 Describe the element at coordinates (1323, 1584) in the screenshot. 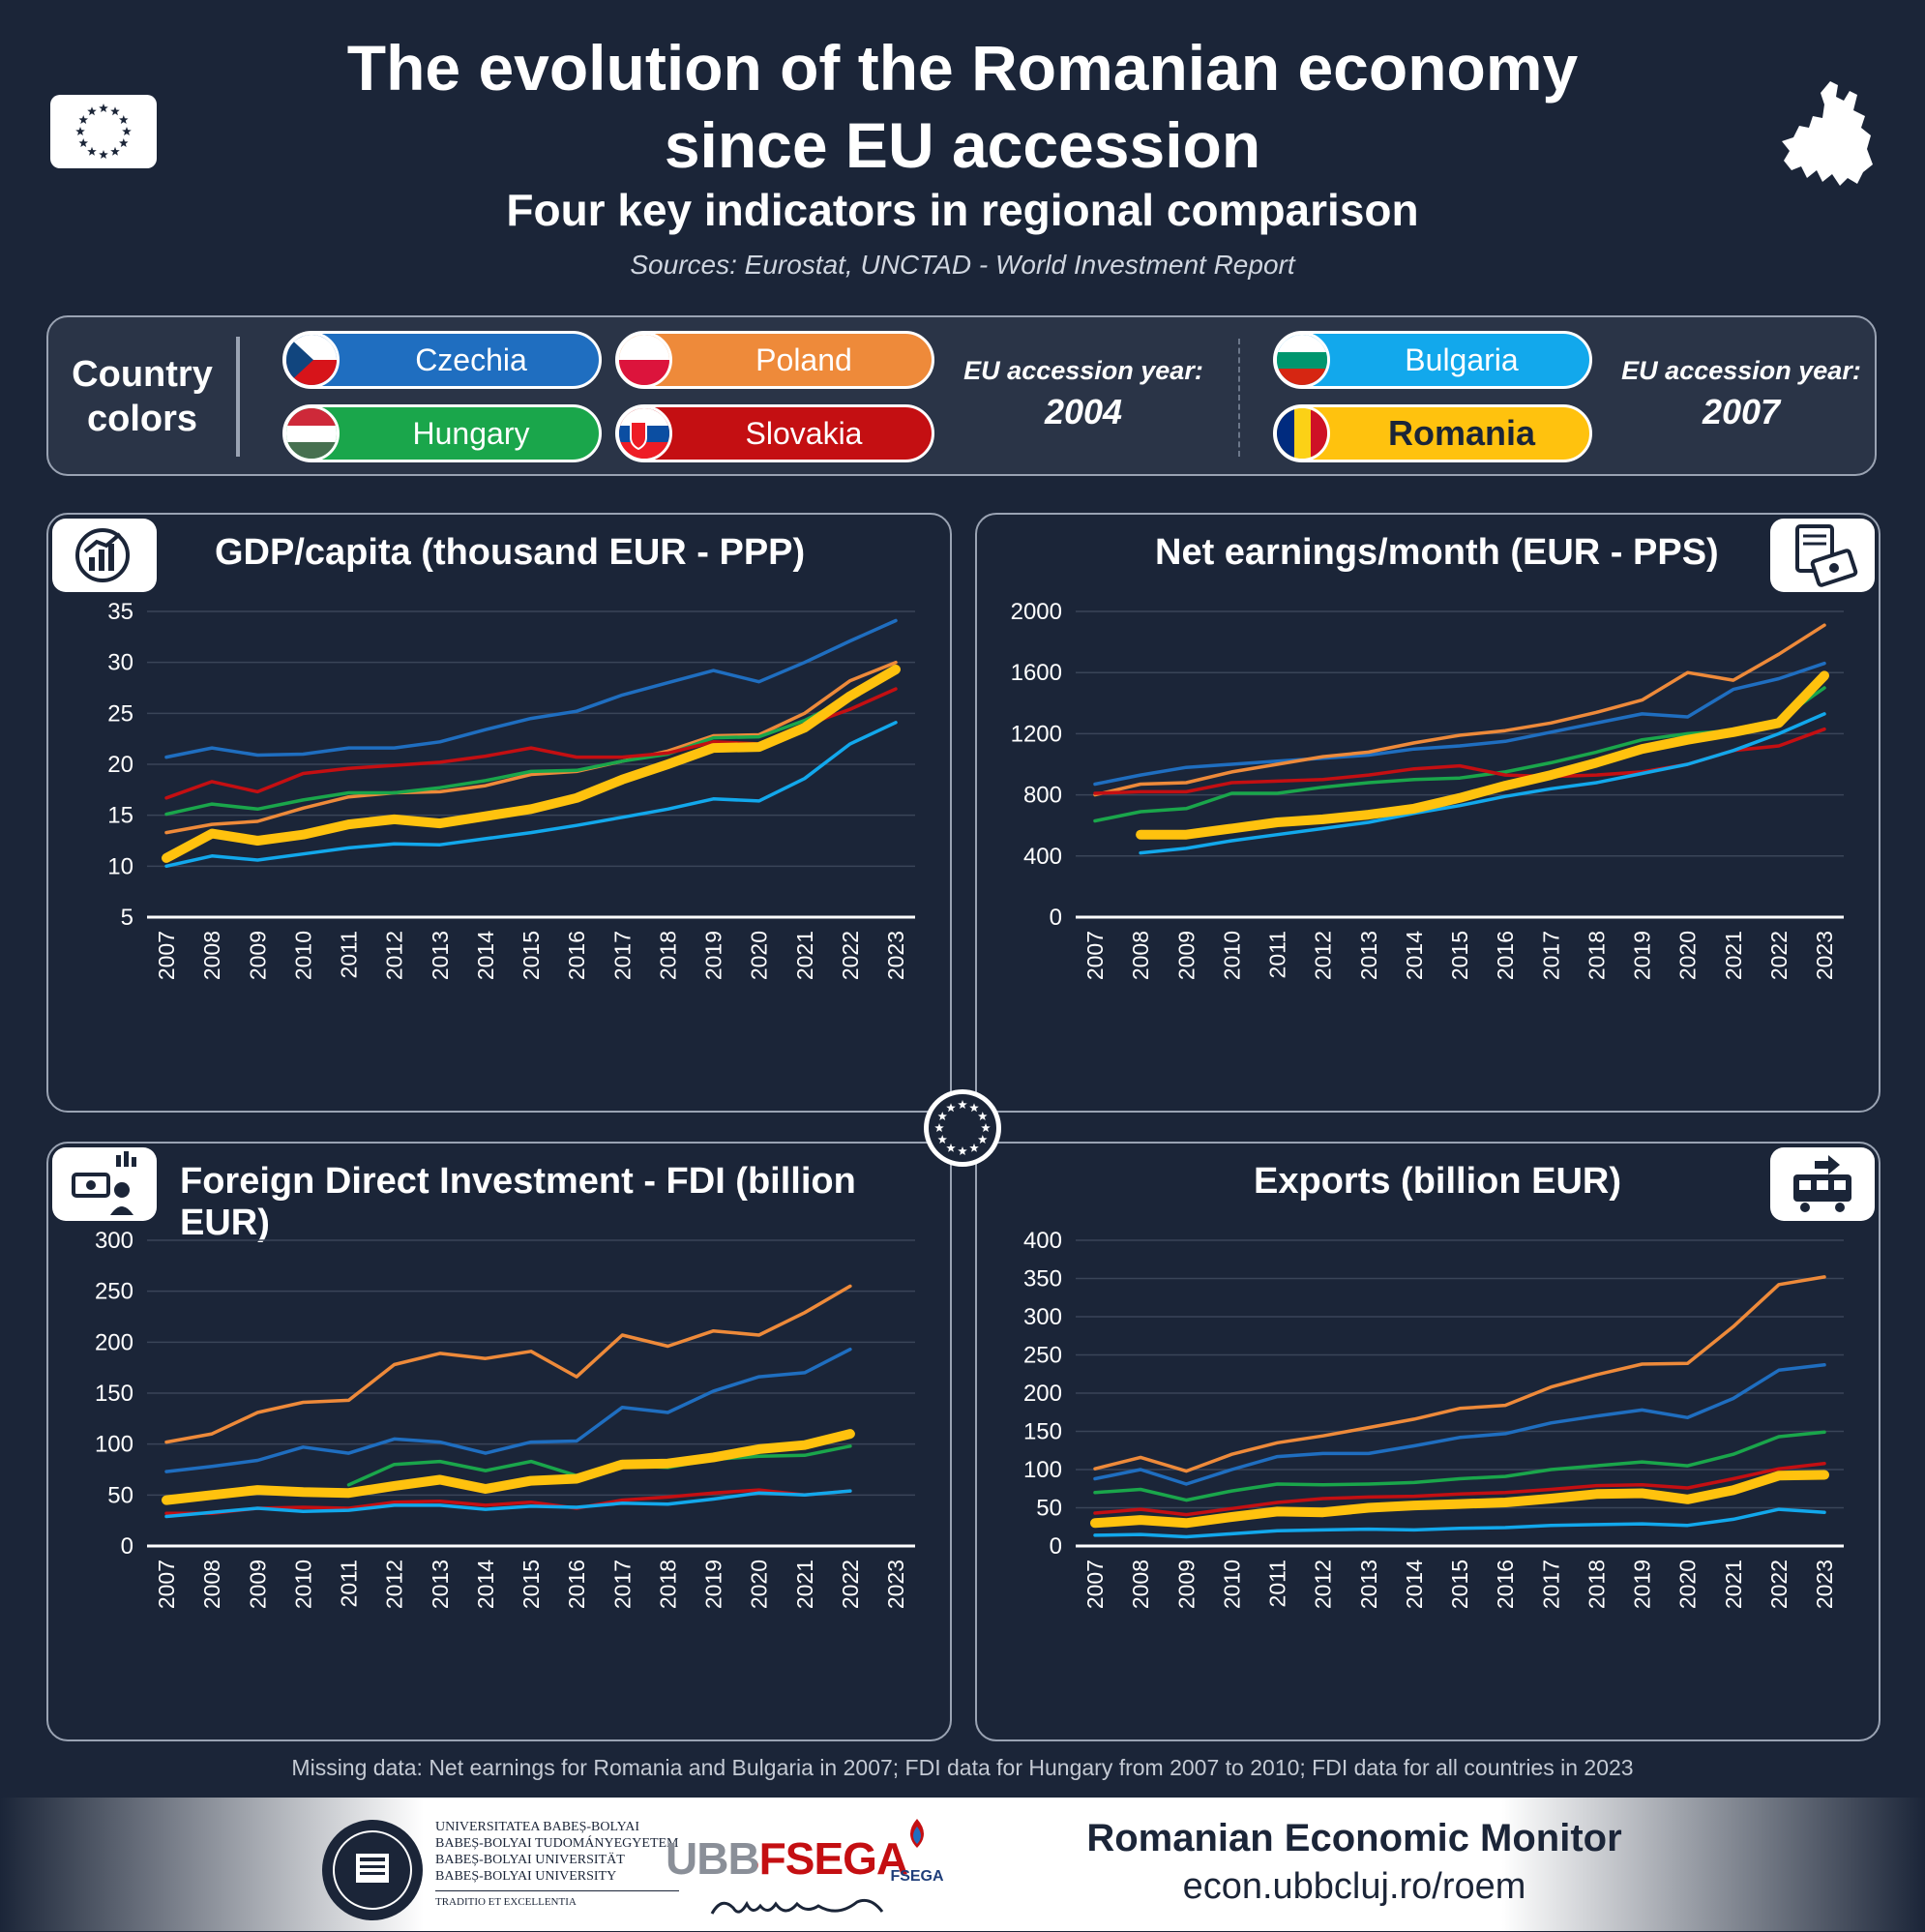

I see `x-tick-label: 2012` at that location.